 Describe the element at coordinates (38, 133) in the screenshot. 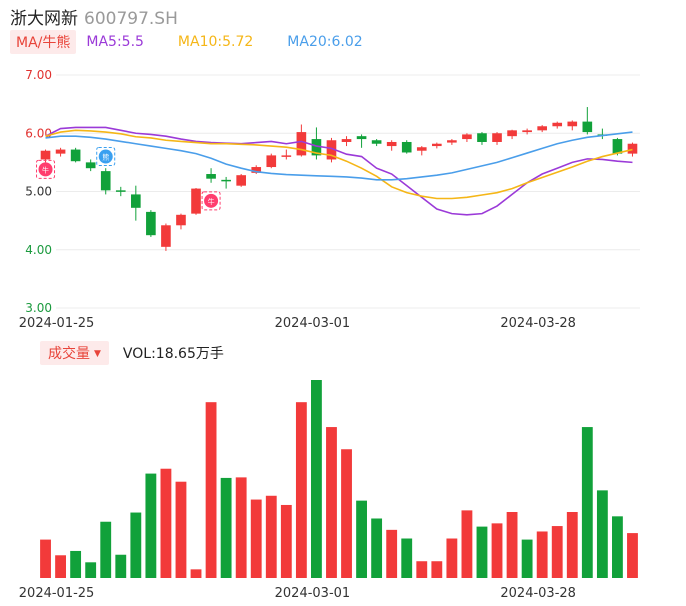

I see `y-tick-label: 6.00` at that location.